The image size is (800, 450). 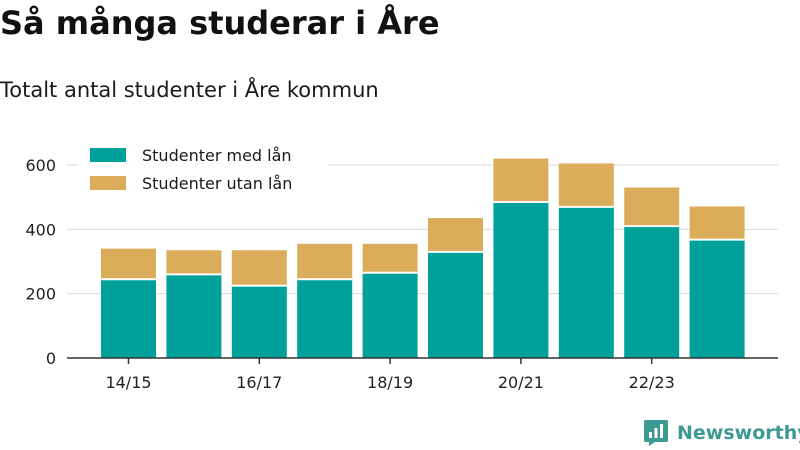 I want to click on brand-name: Newsworthy, so click(x=738, y=433).